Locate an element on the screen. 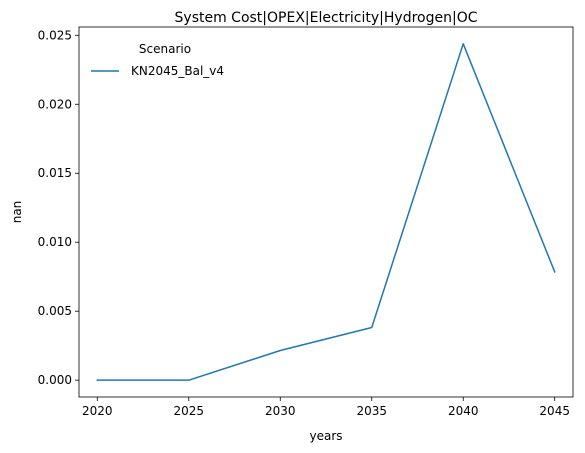  x-tick-label: 2030 is located at coordinates (280, 411).